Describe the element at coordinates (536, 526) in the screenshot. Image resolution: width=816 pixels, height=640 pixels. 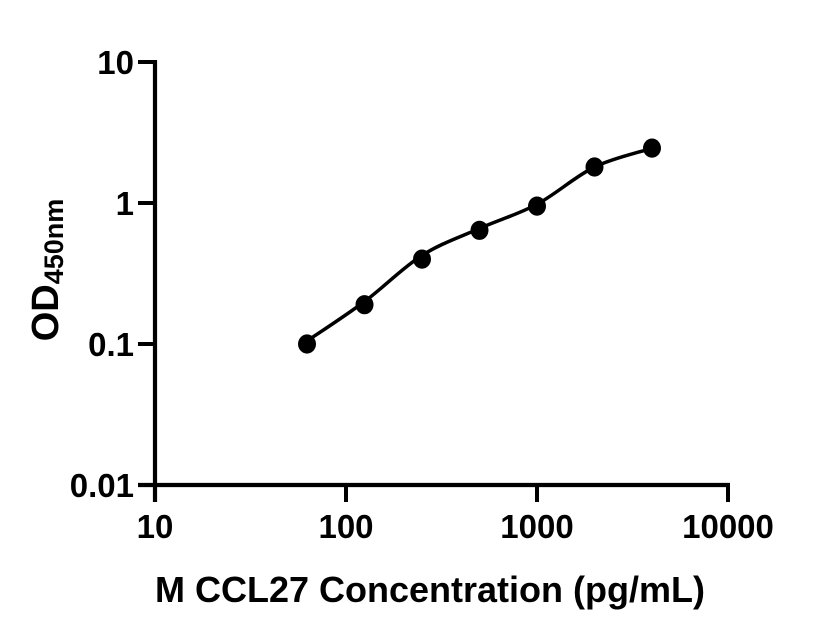
I see `x-tick-label-1000: 1000` at that location.